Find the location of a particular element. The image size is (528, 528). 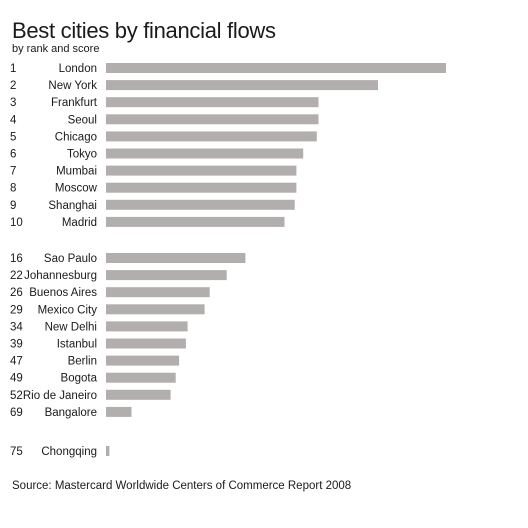

city-label: London is located at coordinates (78, 69).